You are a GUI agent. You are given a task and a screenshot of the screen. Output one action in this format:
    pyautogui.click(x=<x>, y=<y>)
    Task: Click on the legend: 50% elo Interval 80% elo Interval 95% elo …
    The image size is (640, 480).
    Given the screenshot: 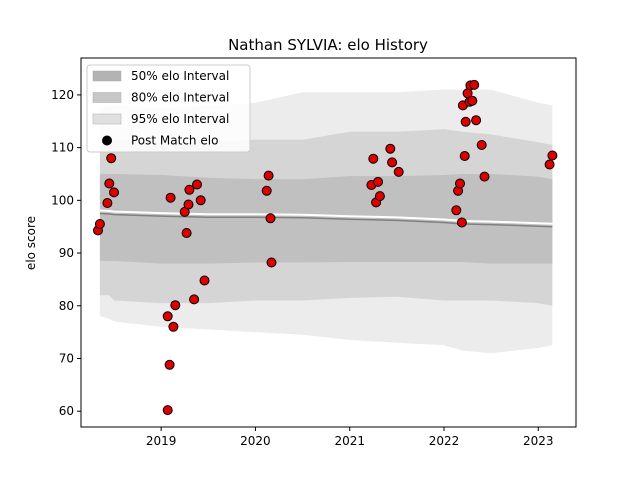 What is the action you would take?
    pyautogui.click(x=168, y=108)
    